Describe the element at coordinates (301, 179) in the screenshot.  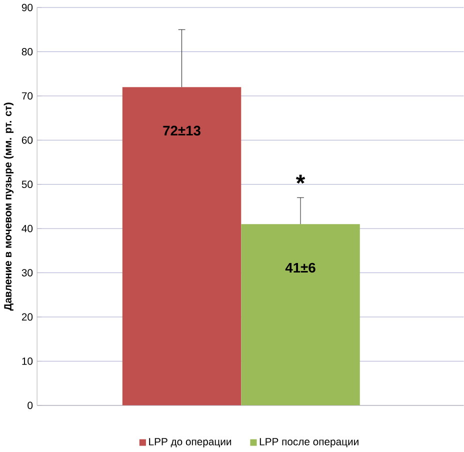
I see `annotation: *` at that location.